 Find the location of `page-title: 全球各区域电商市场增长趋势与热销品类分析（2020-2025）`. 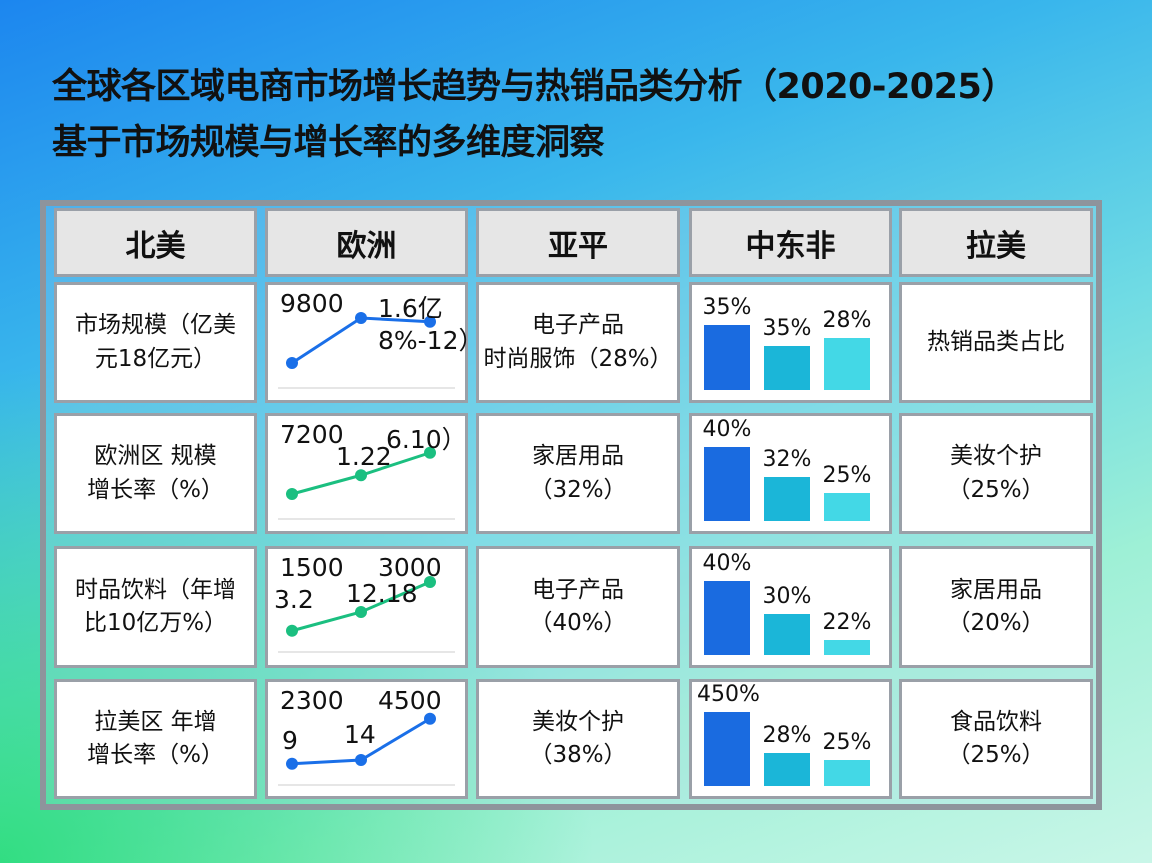

page-title: 全球各区域电商市场增长趋势与热销品类分析（2020-2025） is located at coordinates (534, 87).